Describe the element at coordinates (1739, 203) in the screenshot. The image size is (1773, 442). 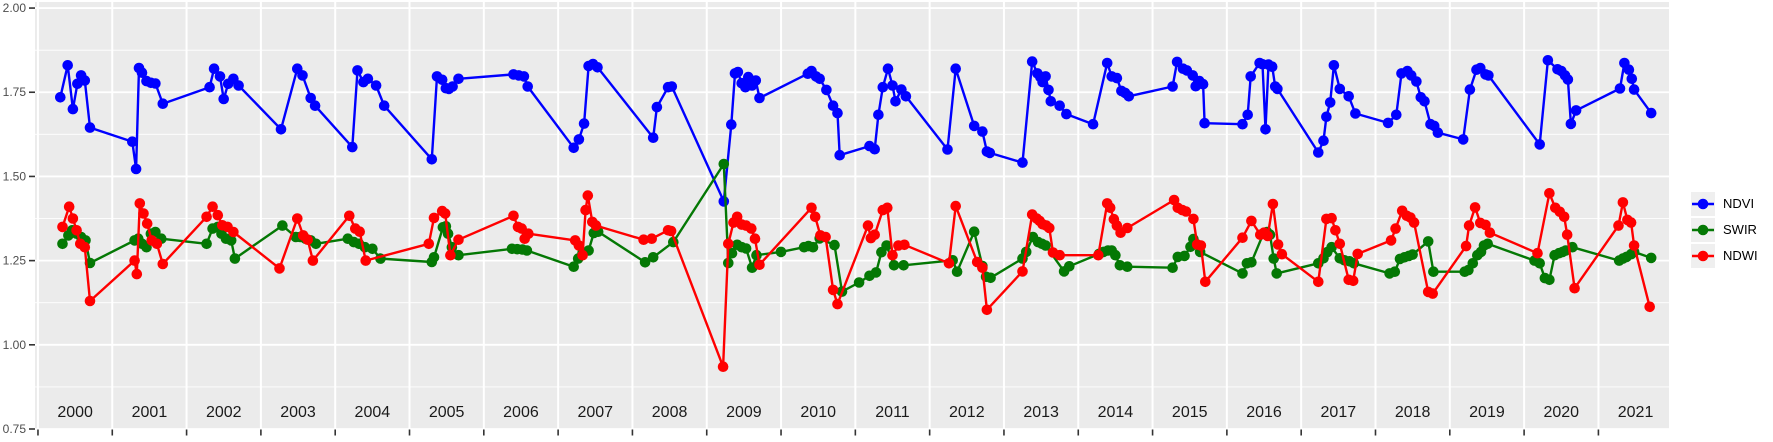
I see `legend-label-ndvi: NDVI` at that location.